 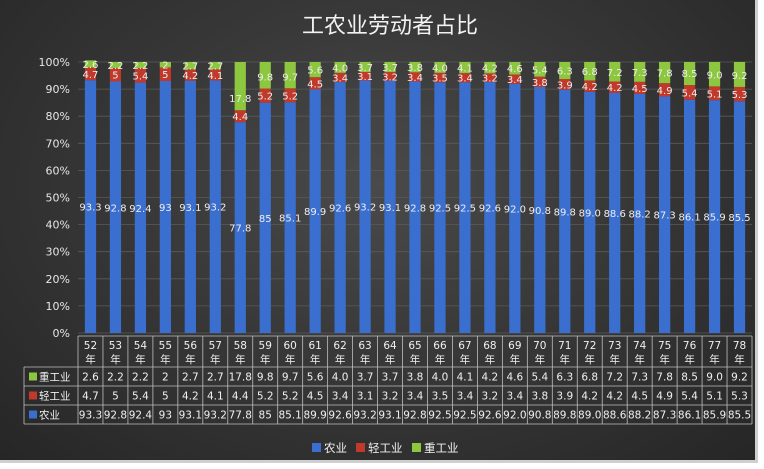 What do you see at coordinates (664, 397) in the screenshot?
I see `table-cell: 4.9` at bounding box center [664, 397].